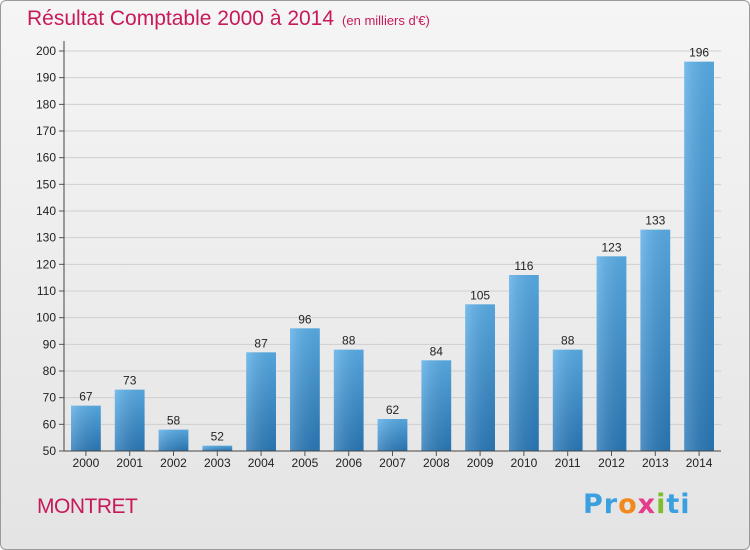  I want to click on logo-part: x, so click(647, 504).